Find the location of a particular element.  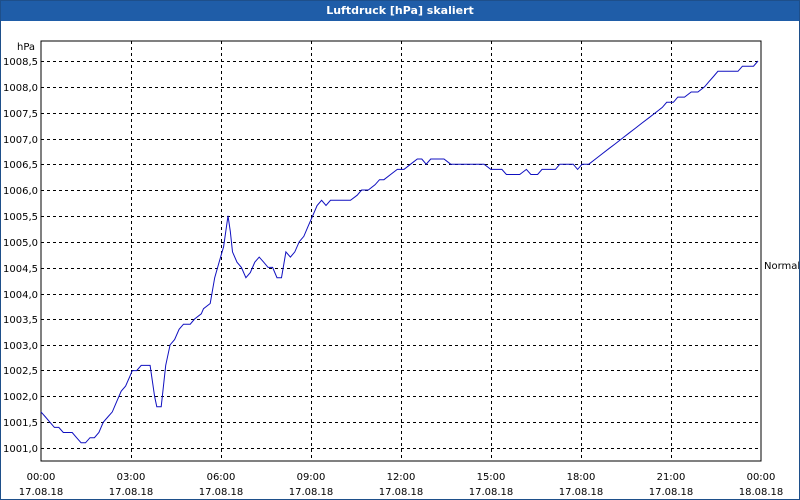

y-tick-label: 1002,0 is located at coordinates (20, 397).